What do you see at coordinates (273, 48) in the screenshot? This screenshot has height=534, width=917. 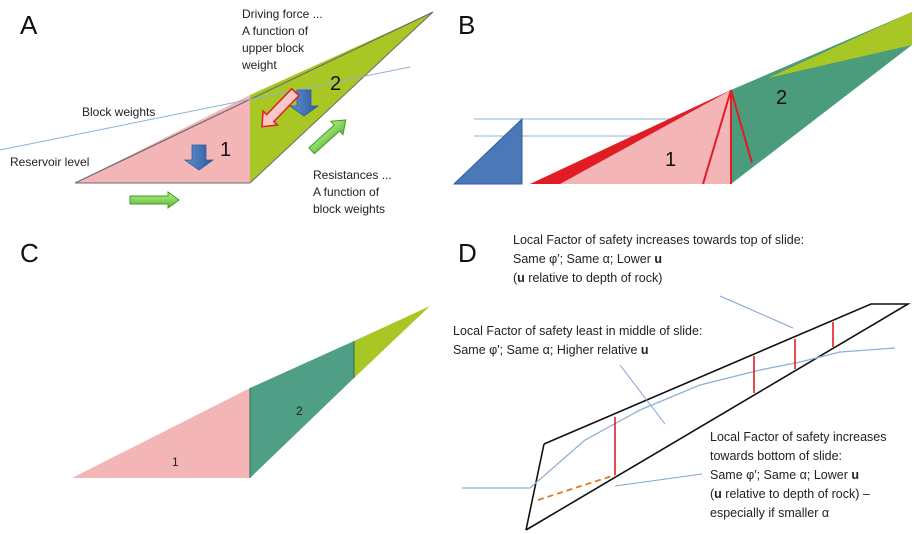 I see `driving-force-line-3: upper block` at bounding box center [273, 48].